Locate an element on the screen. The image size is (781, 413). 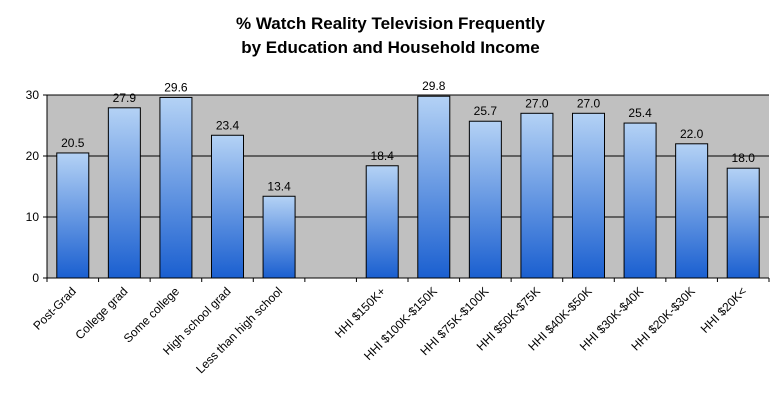
x-tick-label: HHI $20K< is located at coordinates (724, 310).